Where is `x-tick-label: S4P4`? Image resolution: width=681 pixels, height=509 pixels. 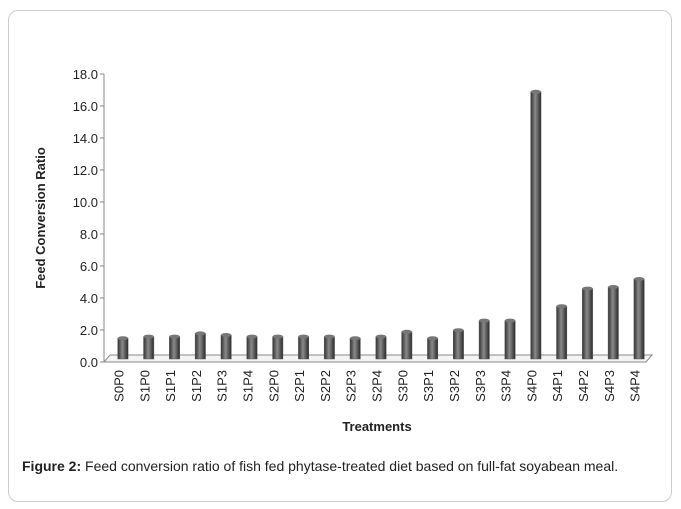 x-tick-label: S4P4 is located at coordinates (635, 386).